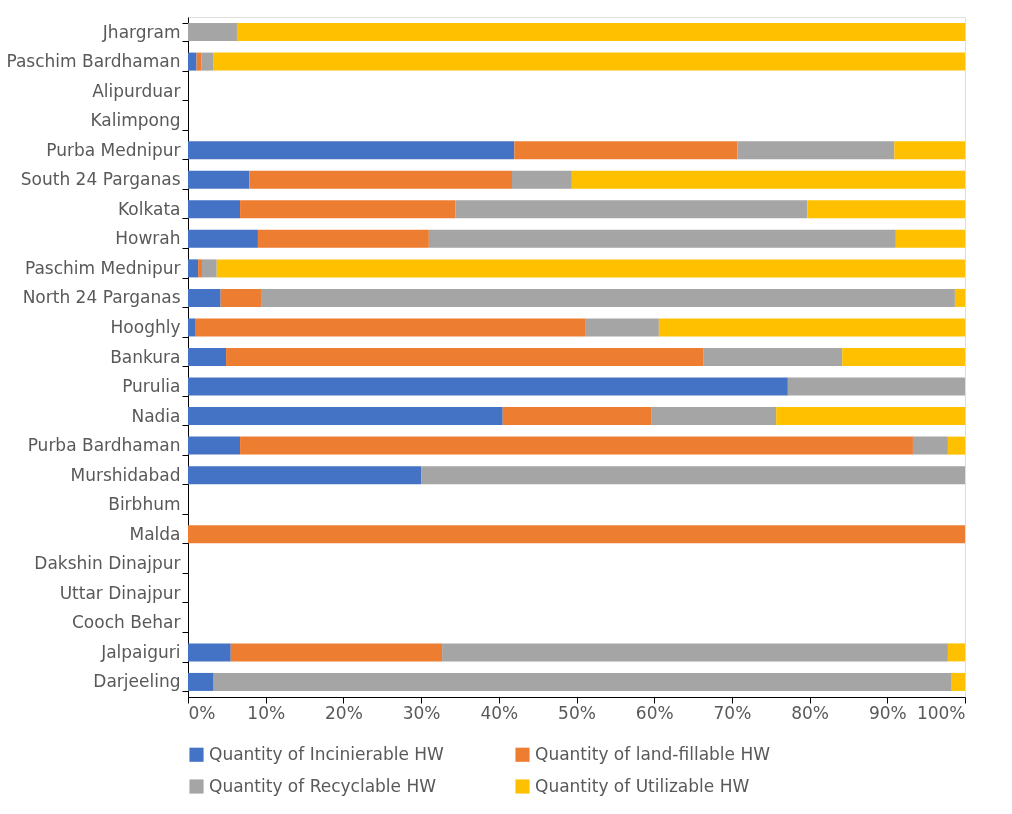 Image resolution: width=1012 pixels, height=814 pixels. What do you see at coordinates (202, 712) in the screenshot?
I see `x-tick-label: 0%` at bounding box center [202, 712].